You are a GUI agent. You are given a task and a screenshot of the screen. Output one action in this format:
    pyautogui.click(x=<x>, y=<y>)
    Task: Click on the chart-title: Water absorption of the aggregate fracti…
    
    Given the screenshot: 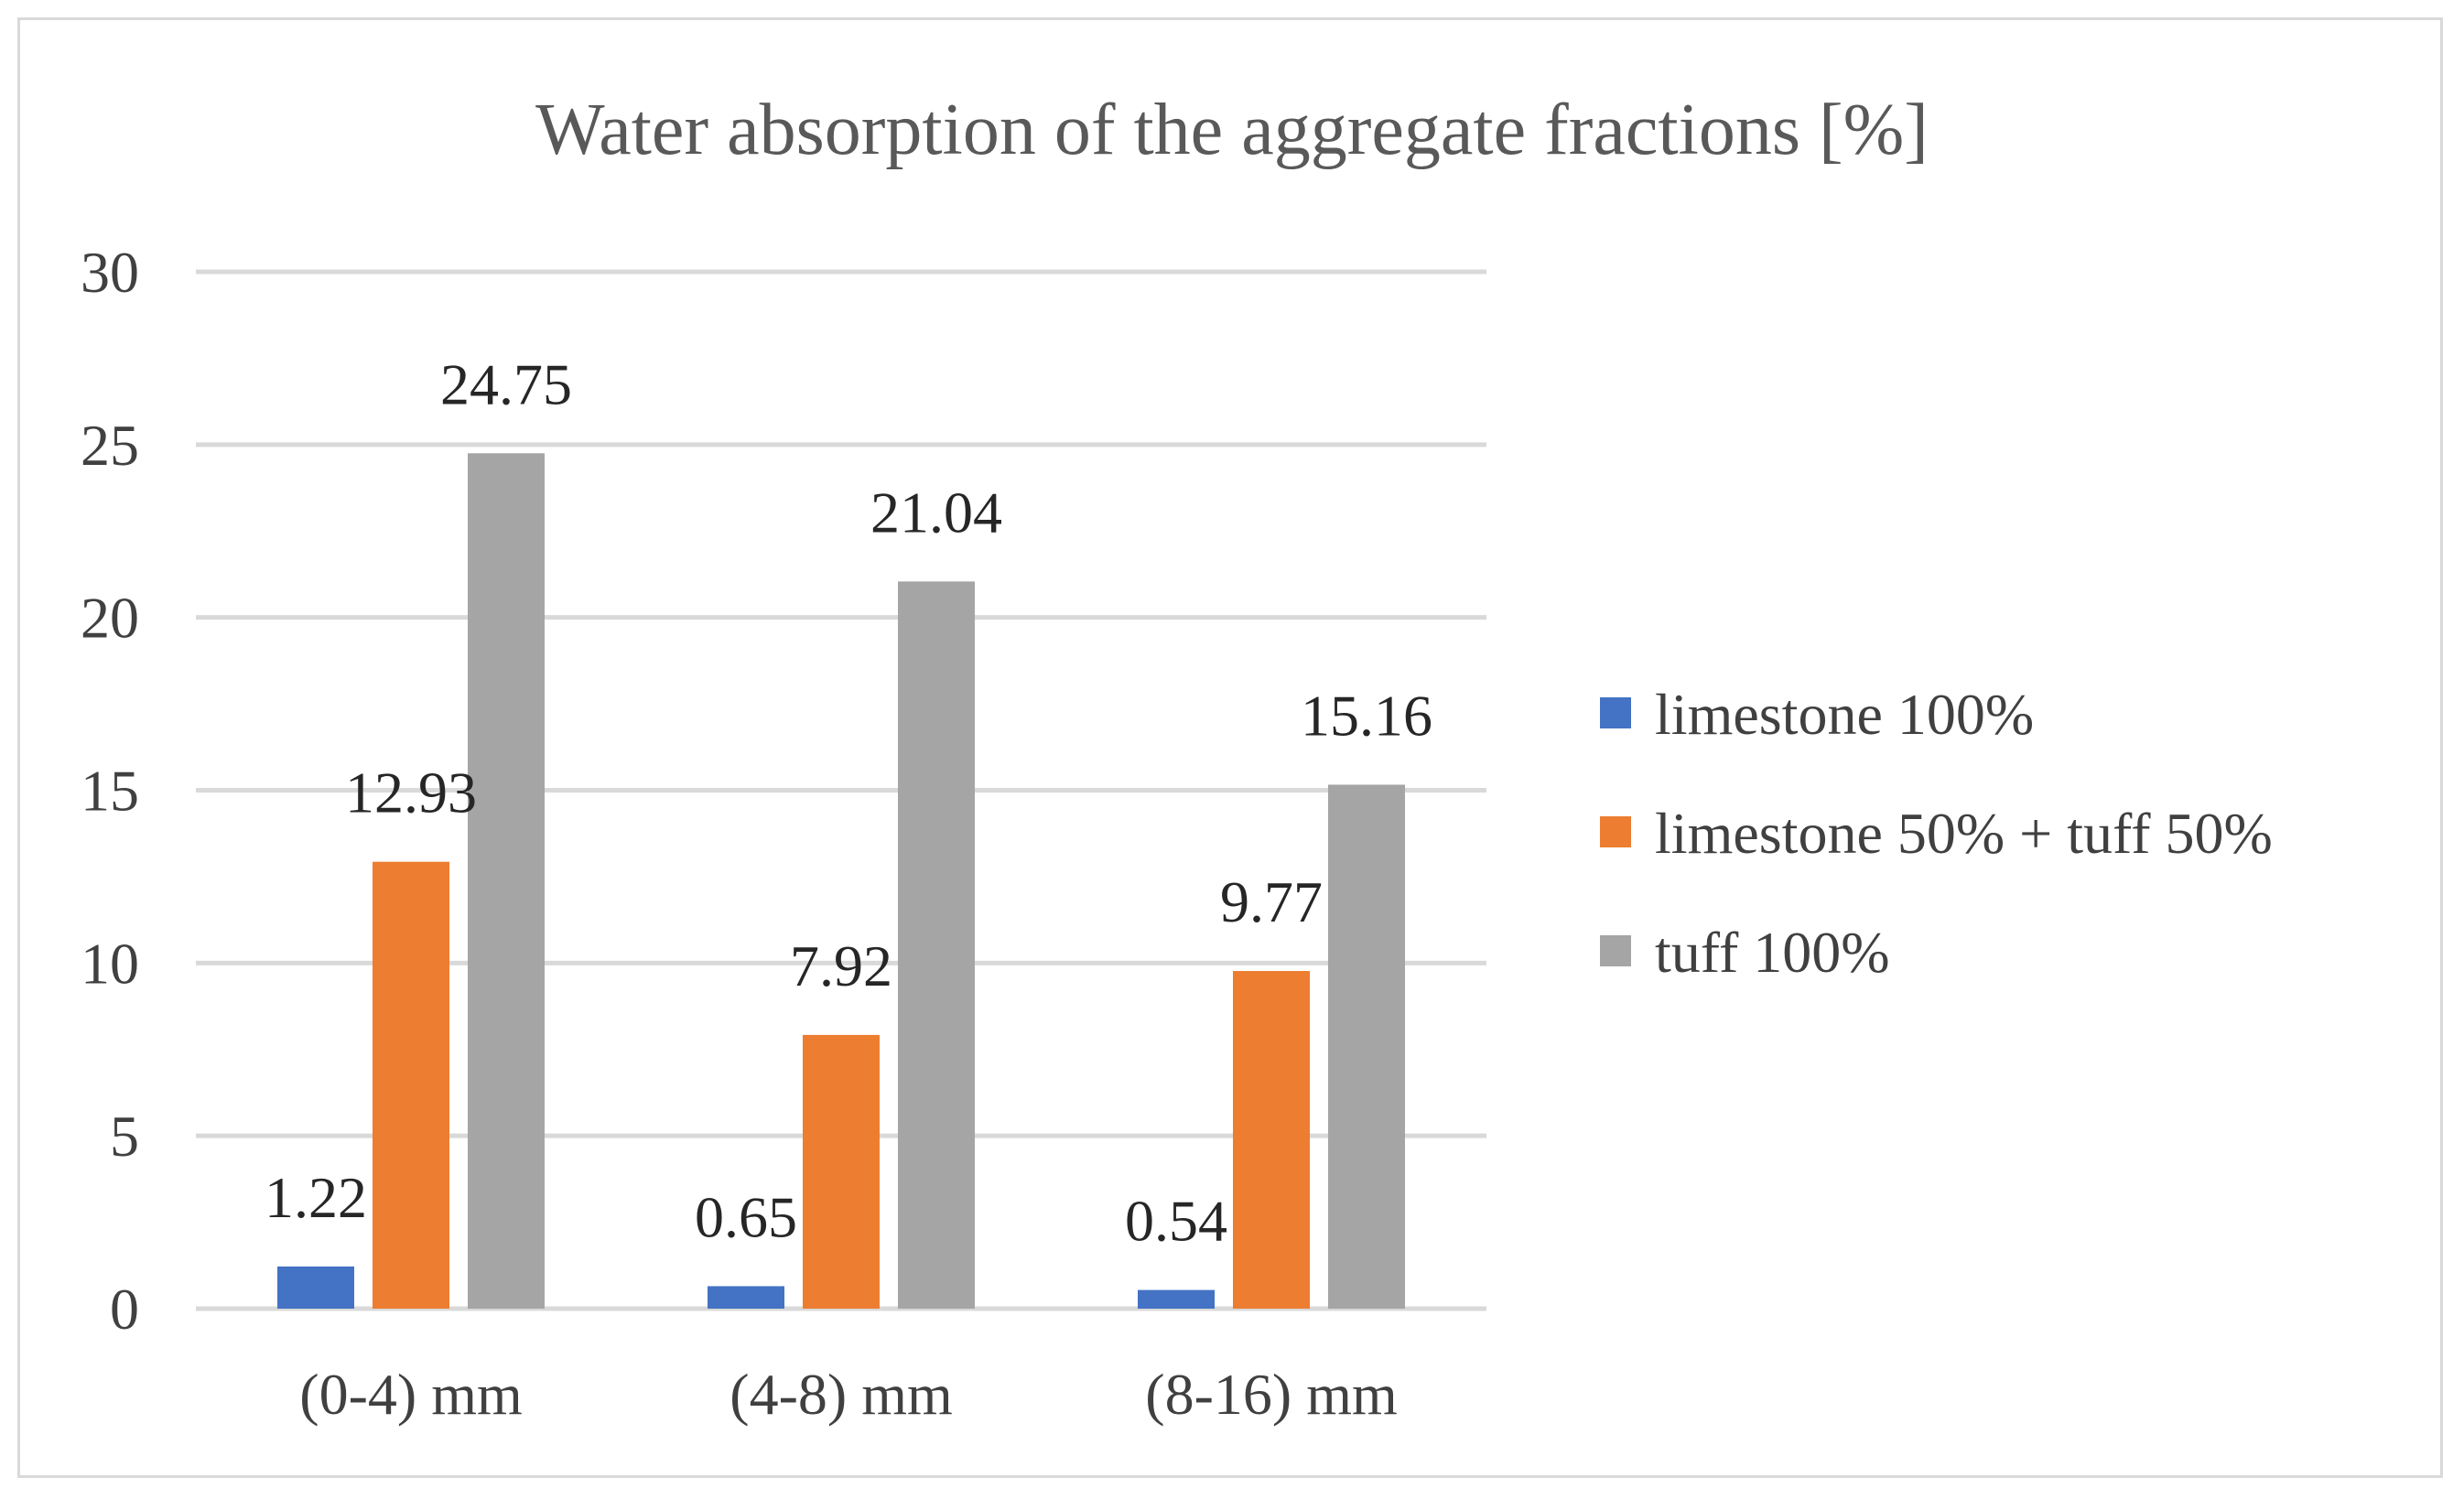 What is the action you would take?
    pyautogui.click(x=1232, y=130)
    